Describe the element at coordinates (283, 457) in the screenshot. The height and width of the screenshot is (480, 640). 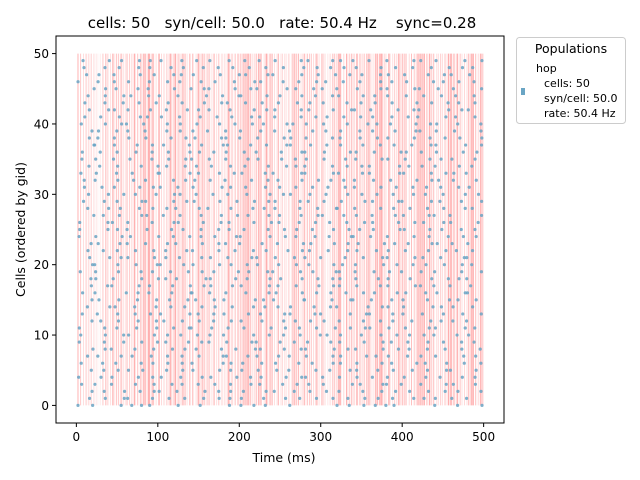
I see `x-axis-label: Time (ms)` at that location.